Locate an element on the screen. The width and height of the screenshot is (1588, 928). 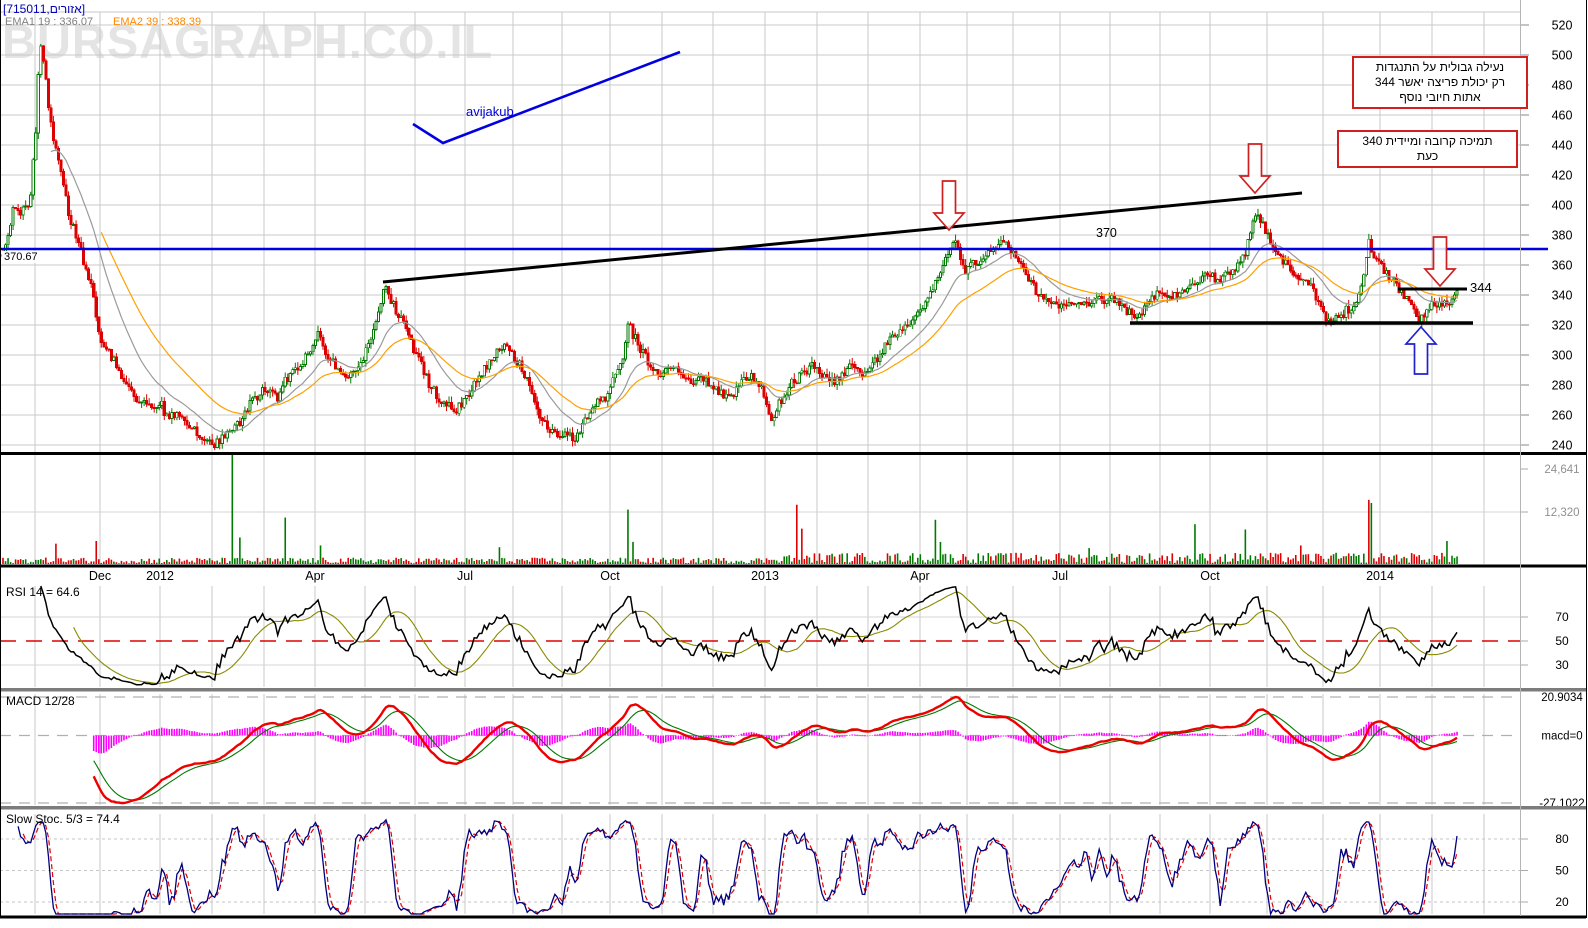
price-tick-label: 400 is located at coordinates (1562, 206).